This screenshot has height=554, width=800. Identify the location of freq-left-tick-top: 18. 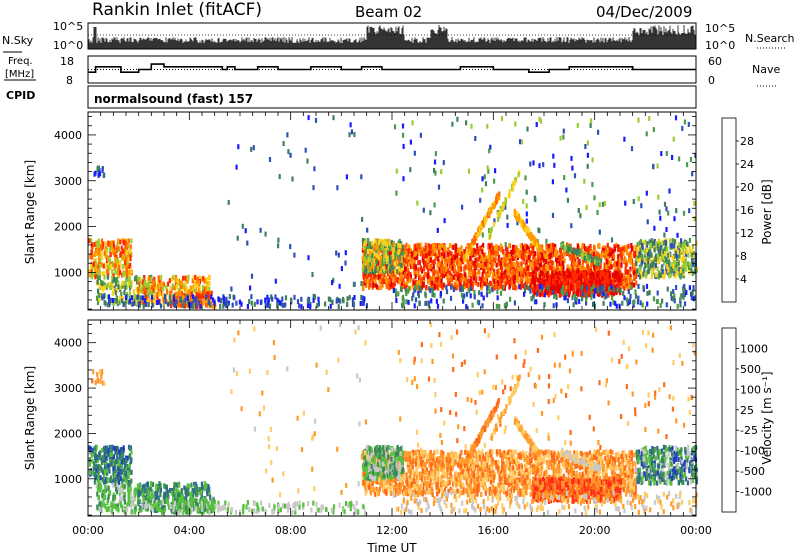
(67, 61).